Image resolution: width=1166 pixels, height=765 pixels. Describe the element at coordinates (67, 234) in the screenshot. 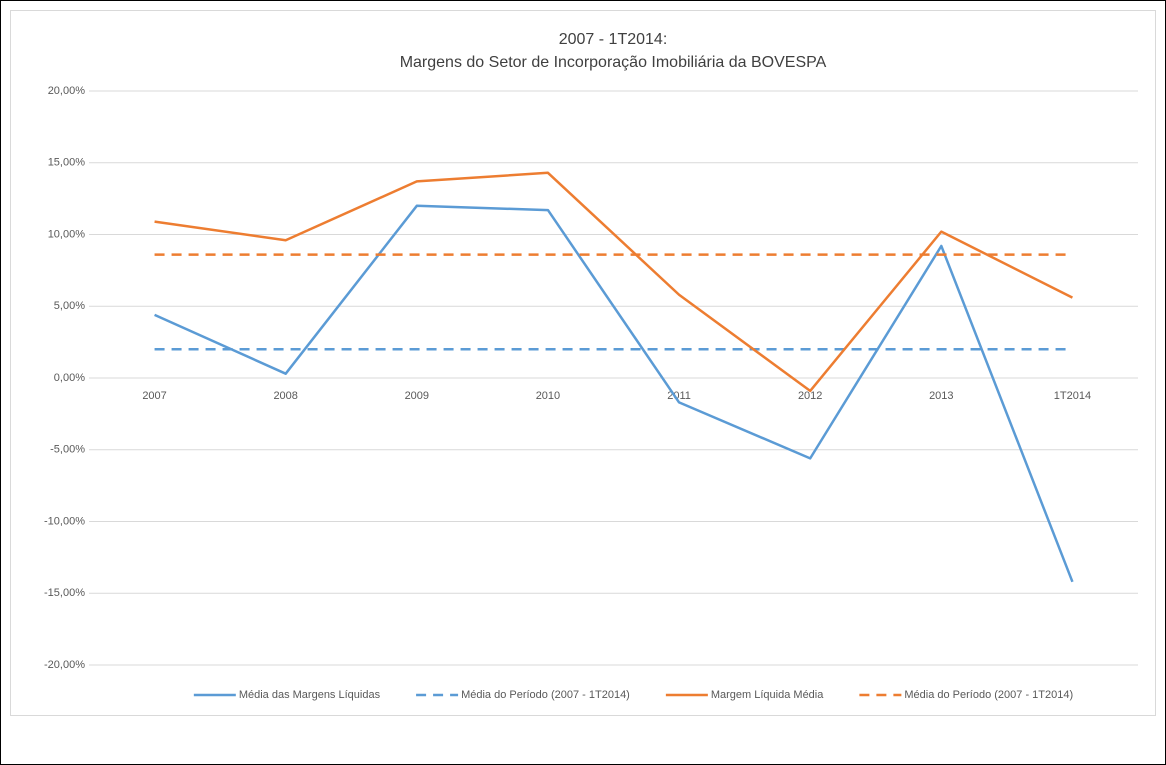

I see `y-tick-label: 10,00%` at that location.